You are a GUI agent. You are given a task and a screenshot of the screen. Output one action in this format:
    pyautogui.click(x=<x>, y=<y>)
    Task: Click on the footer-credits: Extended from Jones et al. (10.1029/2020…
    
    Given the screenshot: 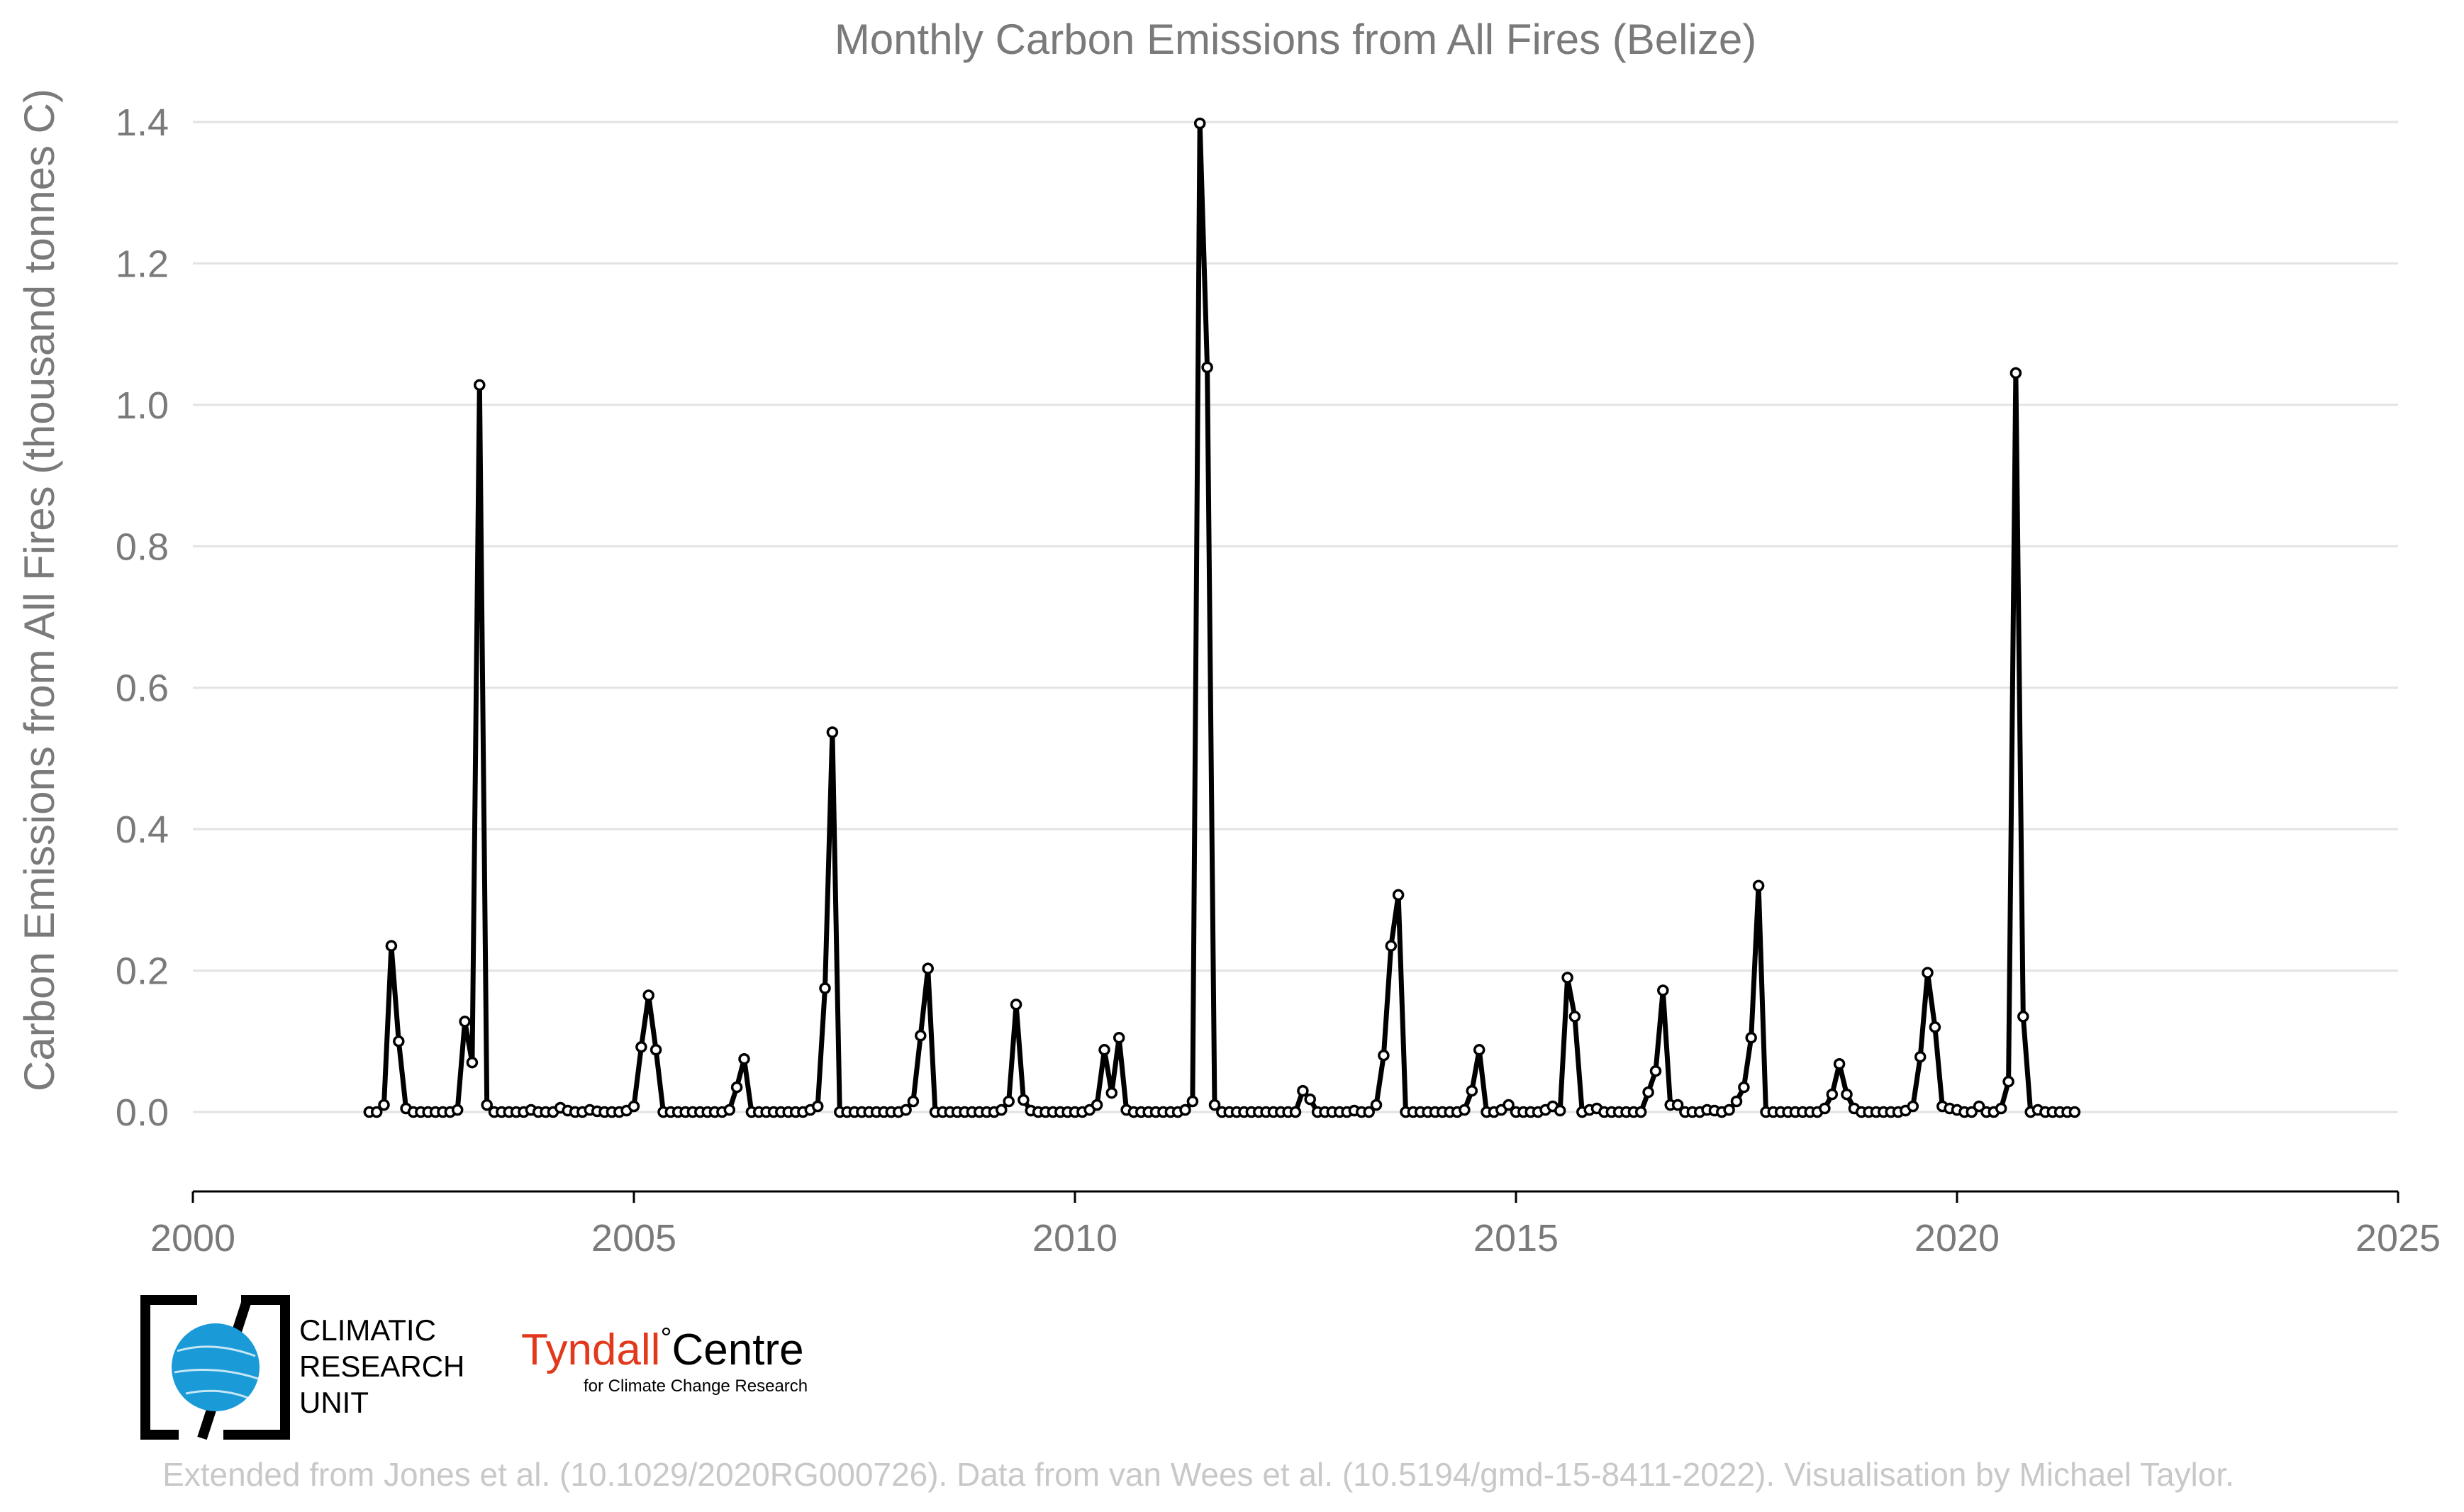 What is the action you would take?
    pyautogui.click(x=1198, y=1474)
    